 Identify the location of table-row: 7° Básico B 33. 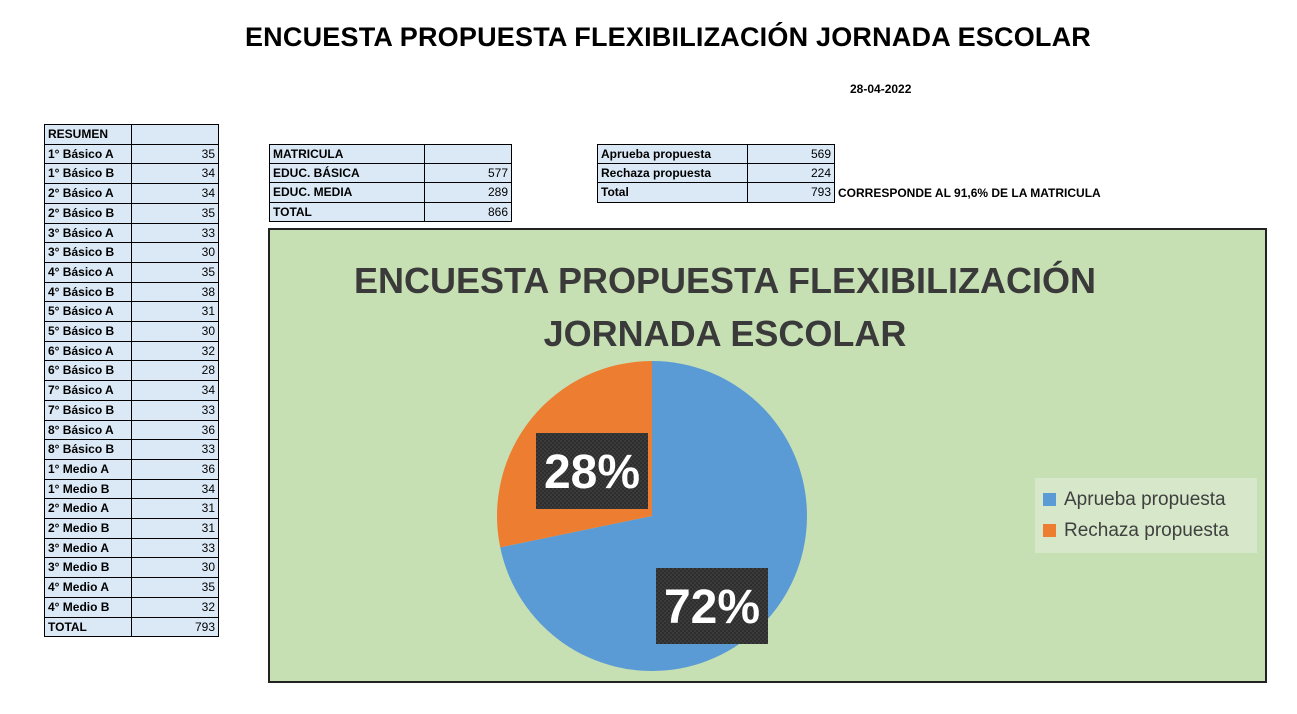
(131, 410).